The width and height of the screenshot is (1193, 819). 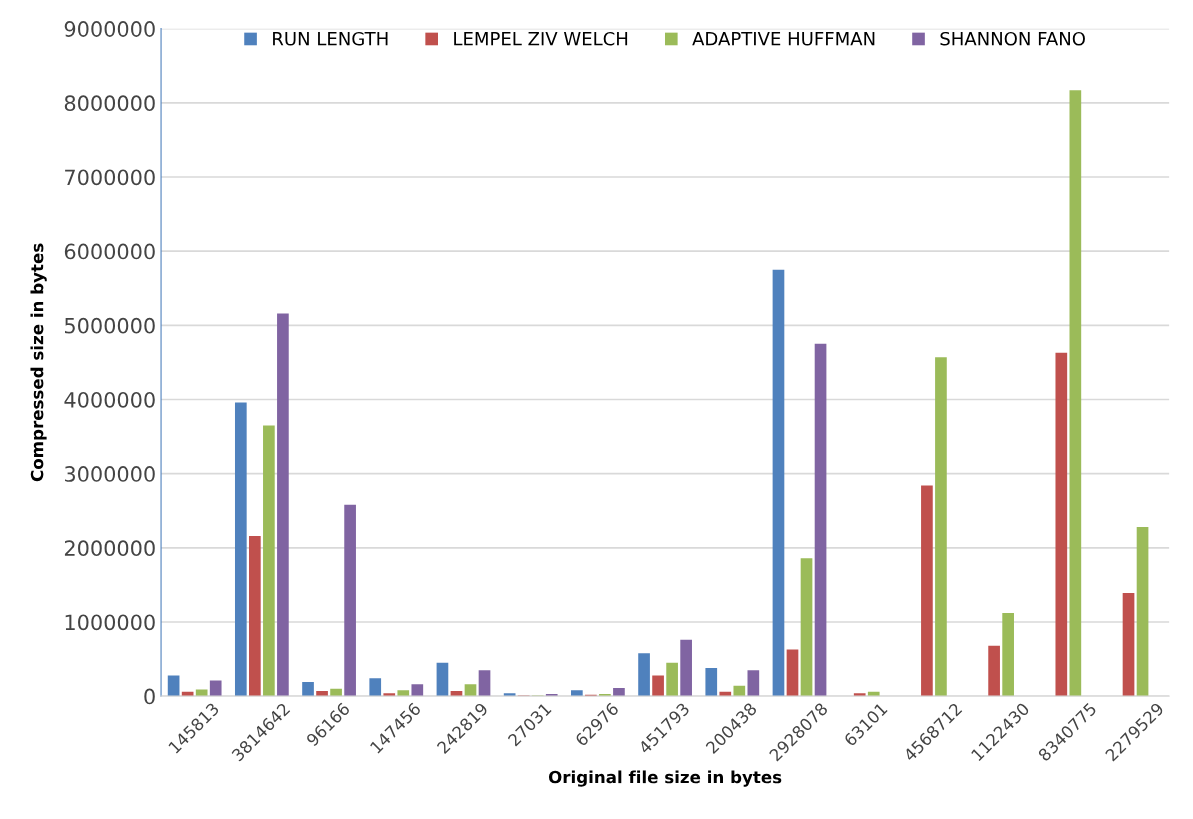 What do you see at coordinates (541, 38) in the screenshot?
I see `legend-label: LEMPEL ZIV WELCH` at bounding box center [541, 38].